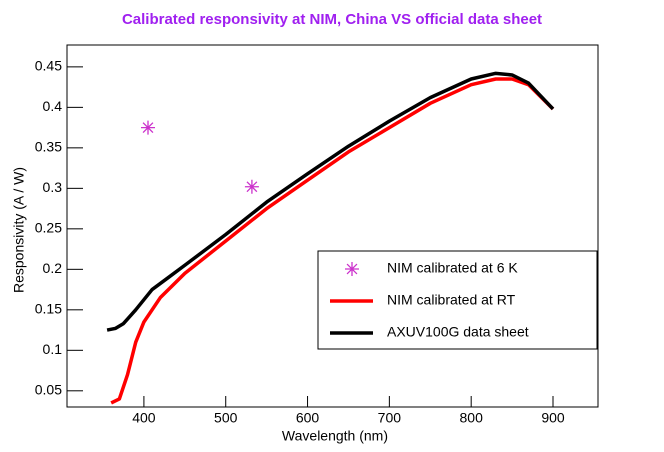 The image size is (664, 452). Describe the element at coordinates (48, 147) in the screenshot. I see `y-tick-label: 0.35` at that location.